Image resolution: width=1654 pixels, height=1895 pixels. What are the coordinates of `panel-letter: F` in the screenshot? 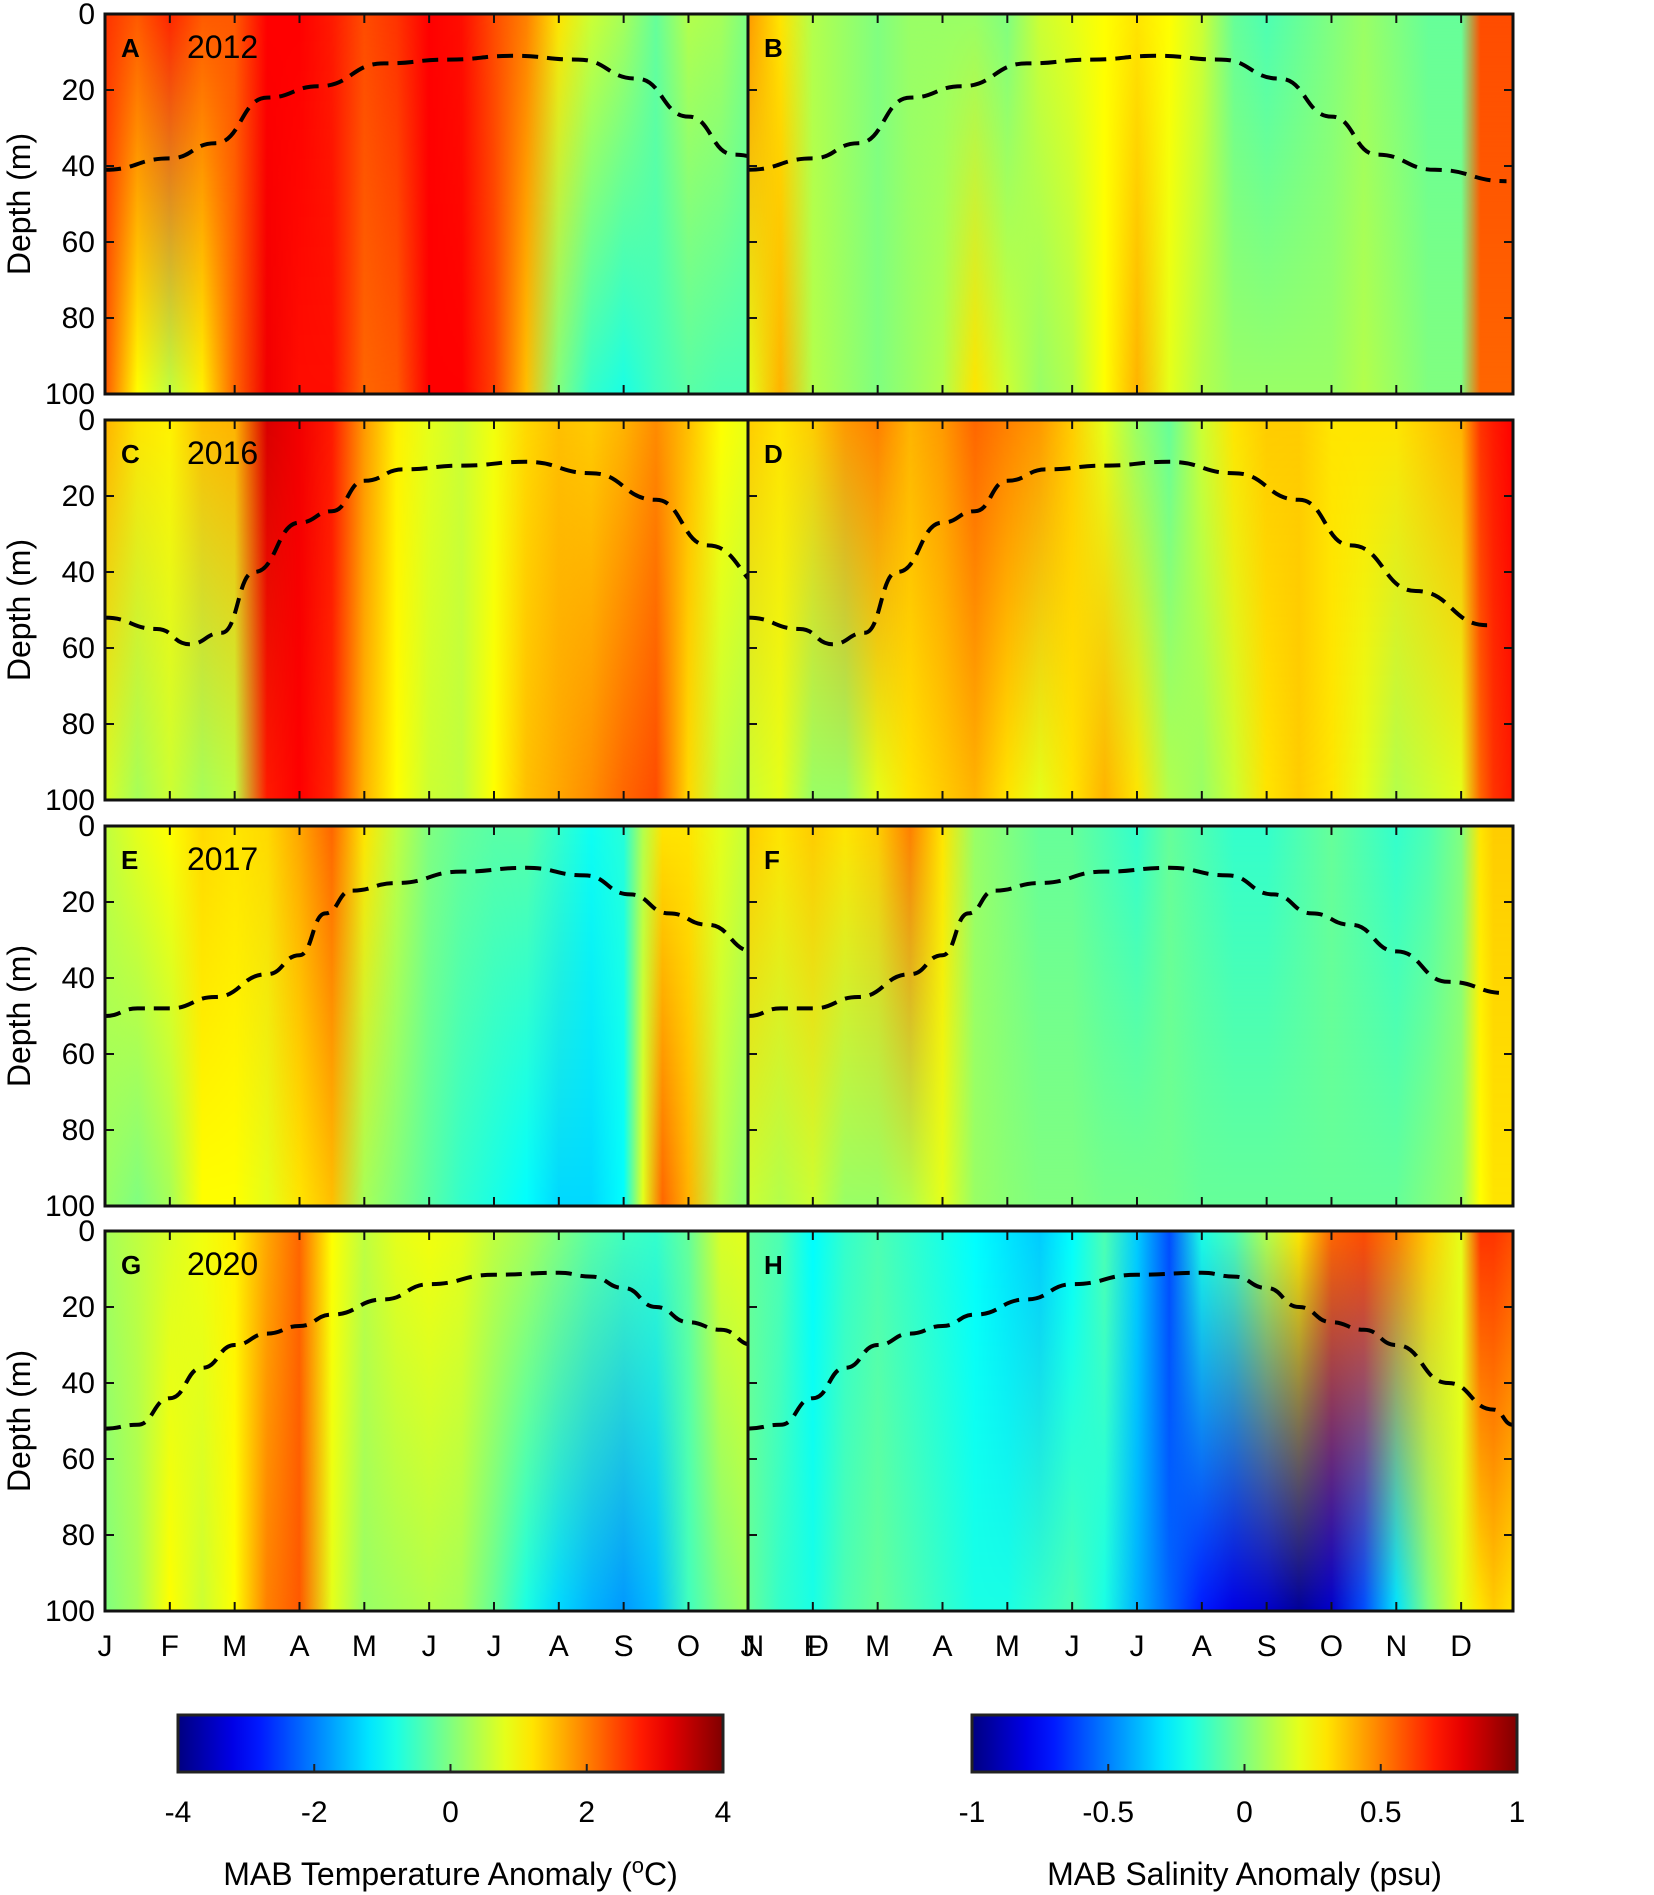 It's located at (772, 860).